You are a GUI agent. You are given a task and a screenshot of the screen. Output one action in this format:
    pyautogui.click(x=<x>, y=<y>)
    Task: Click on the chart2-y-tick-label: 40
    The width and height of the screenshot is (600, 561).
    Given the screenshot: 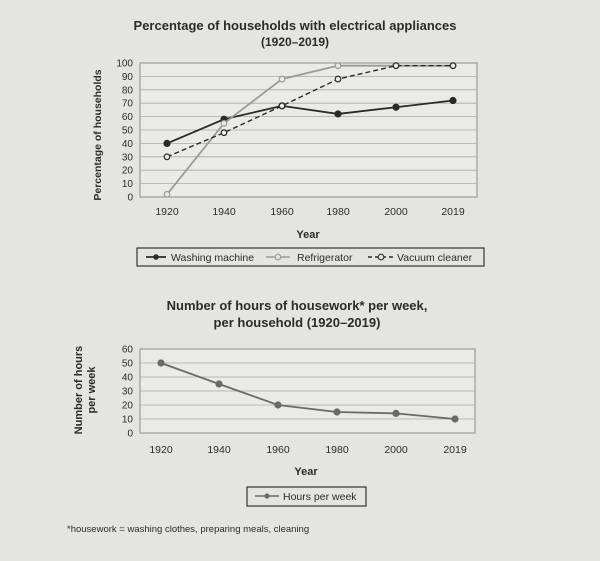 What is the action you would take?
    pyautogui.click(x=128, y=378)
    